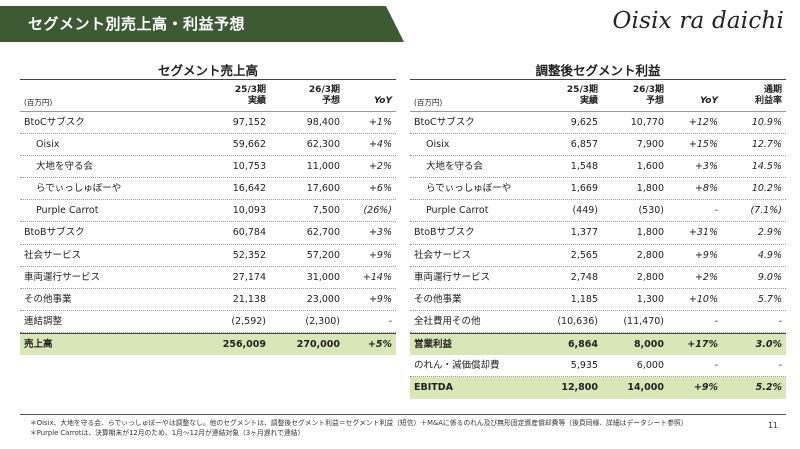 The image size is (800, 449). What do you see at coordinates (766, 211) in the screenshot?
I see `margin-value: (7.1%)` at bounding box center [766, 211].